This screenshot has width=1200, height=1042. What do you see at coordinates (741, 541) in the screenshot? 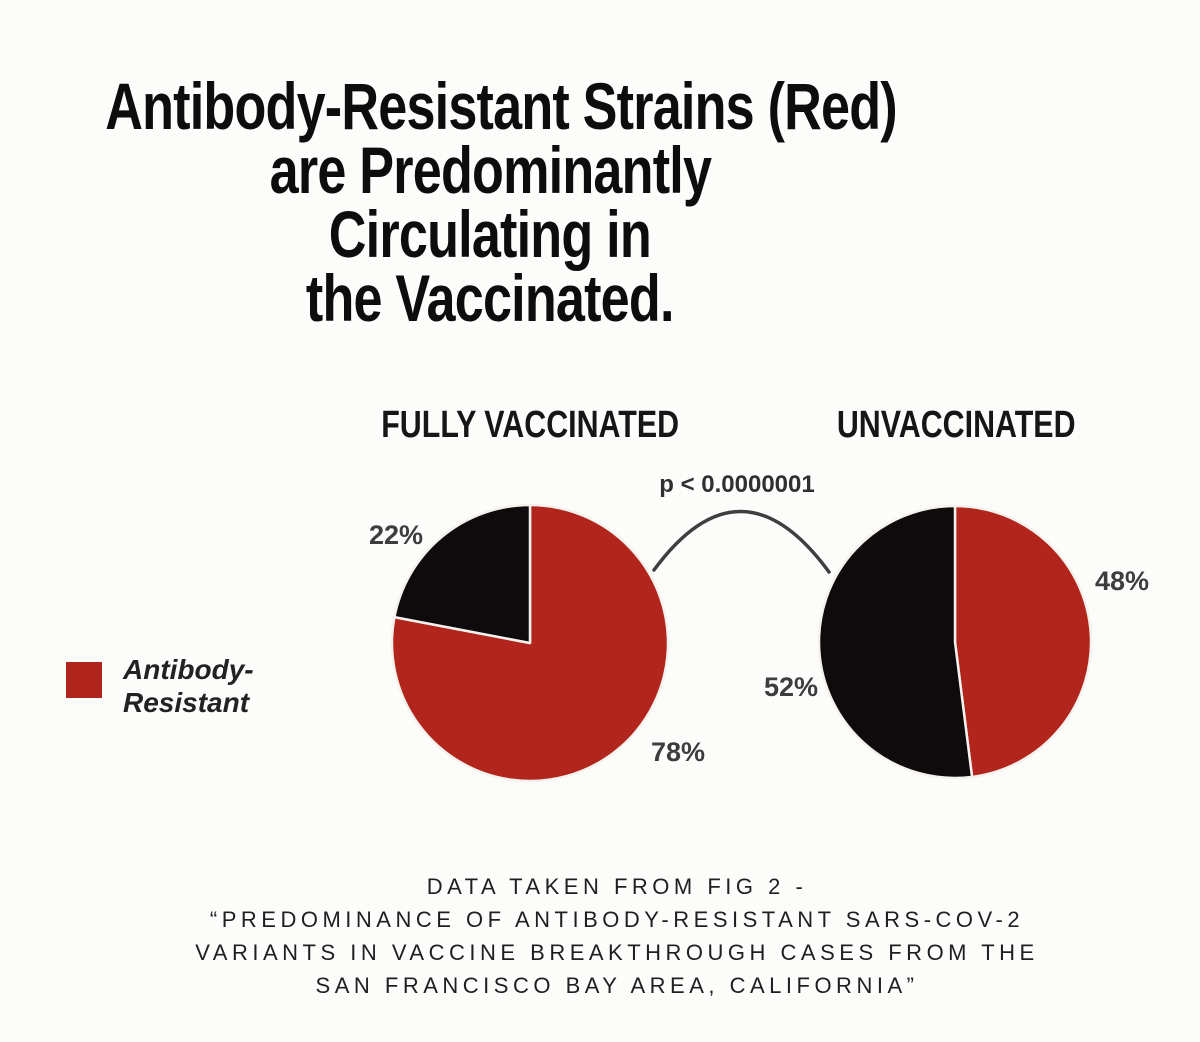
I see `significance-arc` at bounding box center [741, 541].